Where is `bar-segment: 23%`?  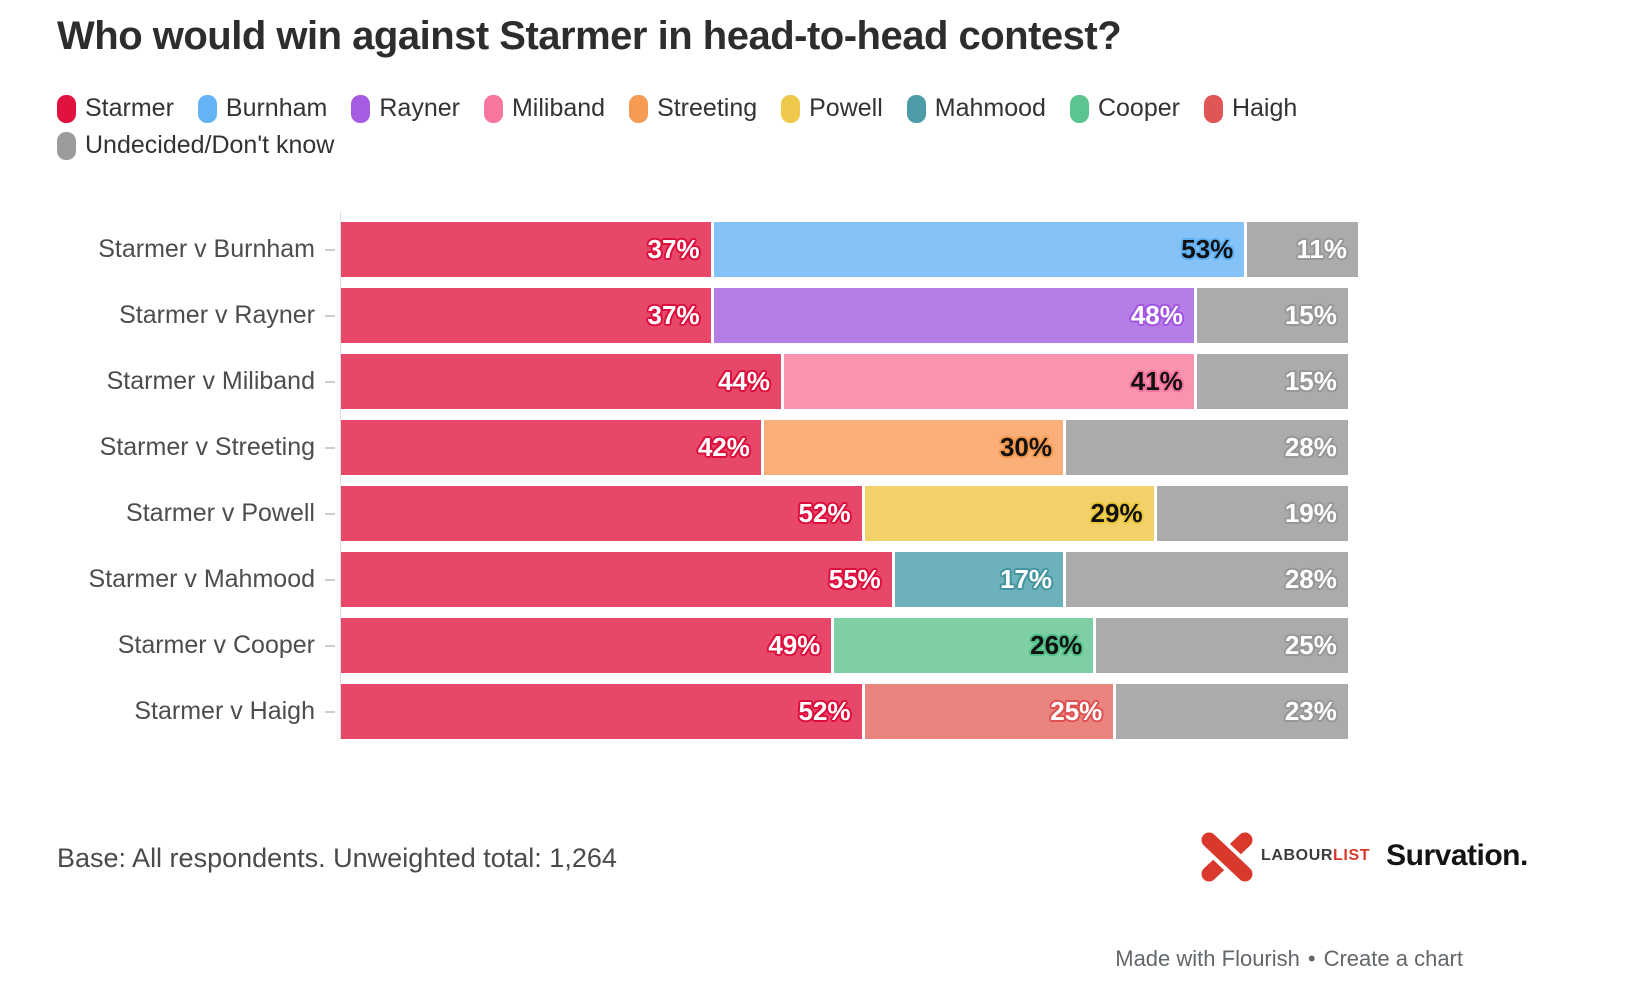 bar-segment: 23% is located at coordinates (1232, 711).